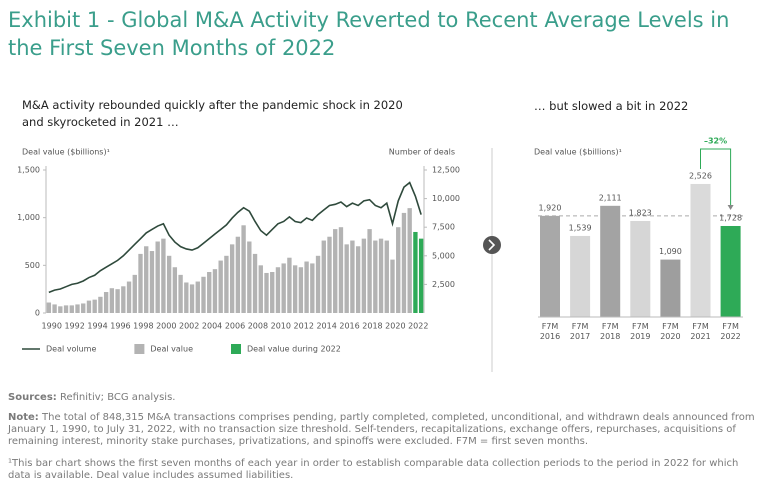 This screenshot has height=493, width=768. Describe the element at coordinates (258, 326) in the screenshot. I see `x-tick-label: 2008` at that location.